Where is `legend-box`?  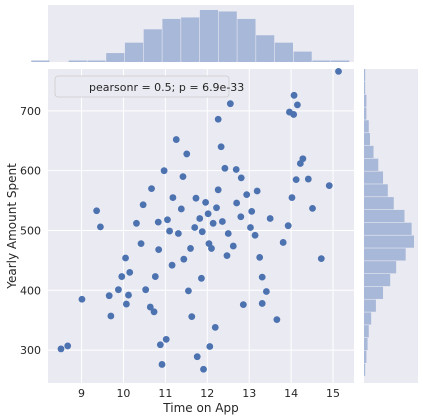 legend-box is located at coordinates (142, 86).